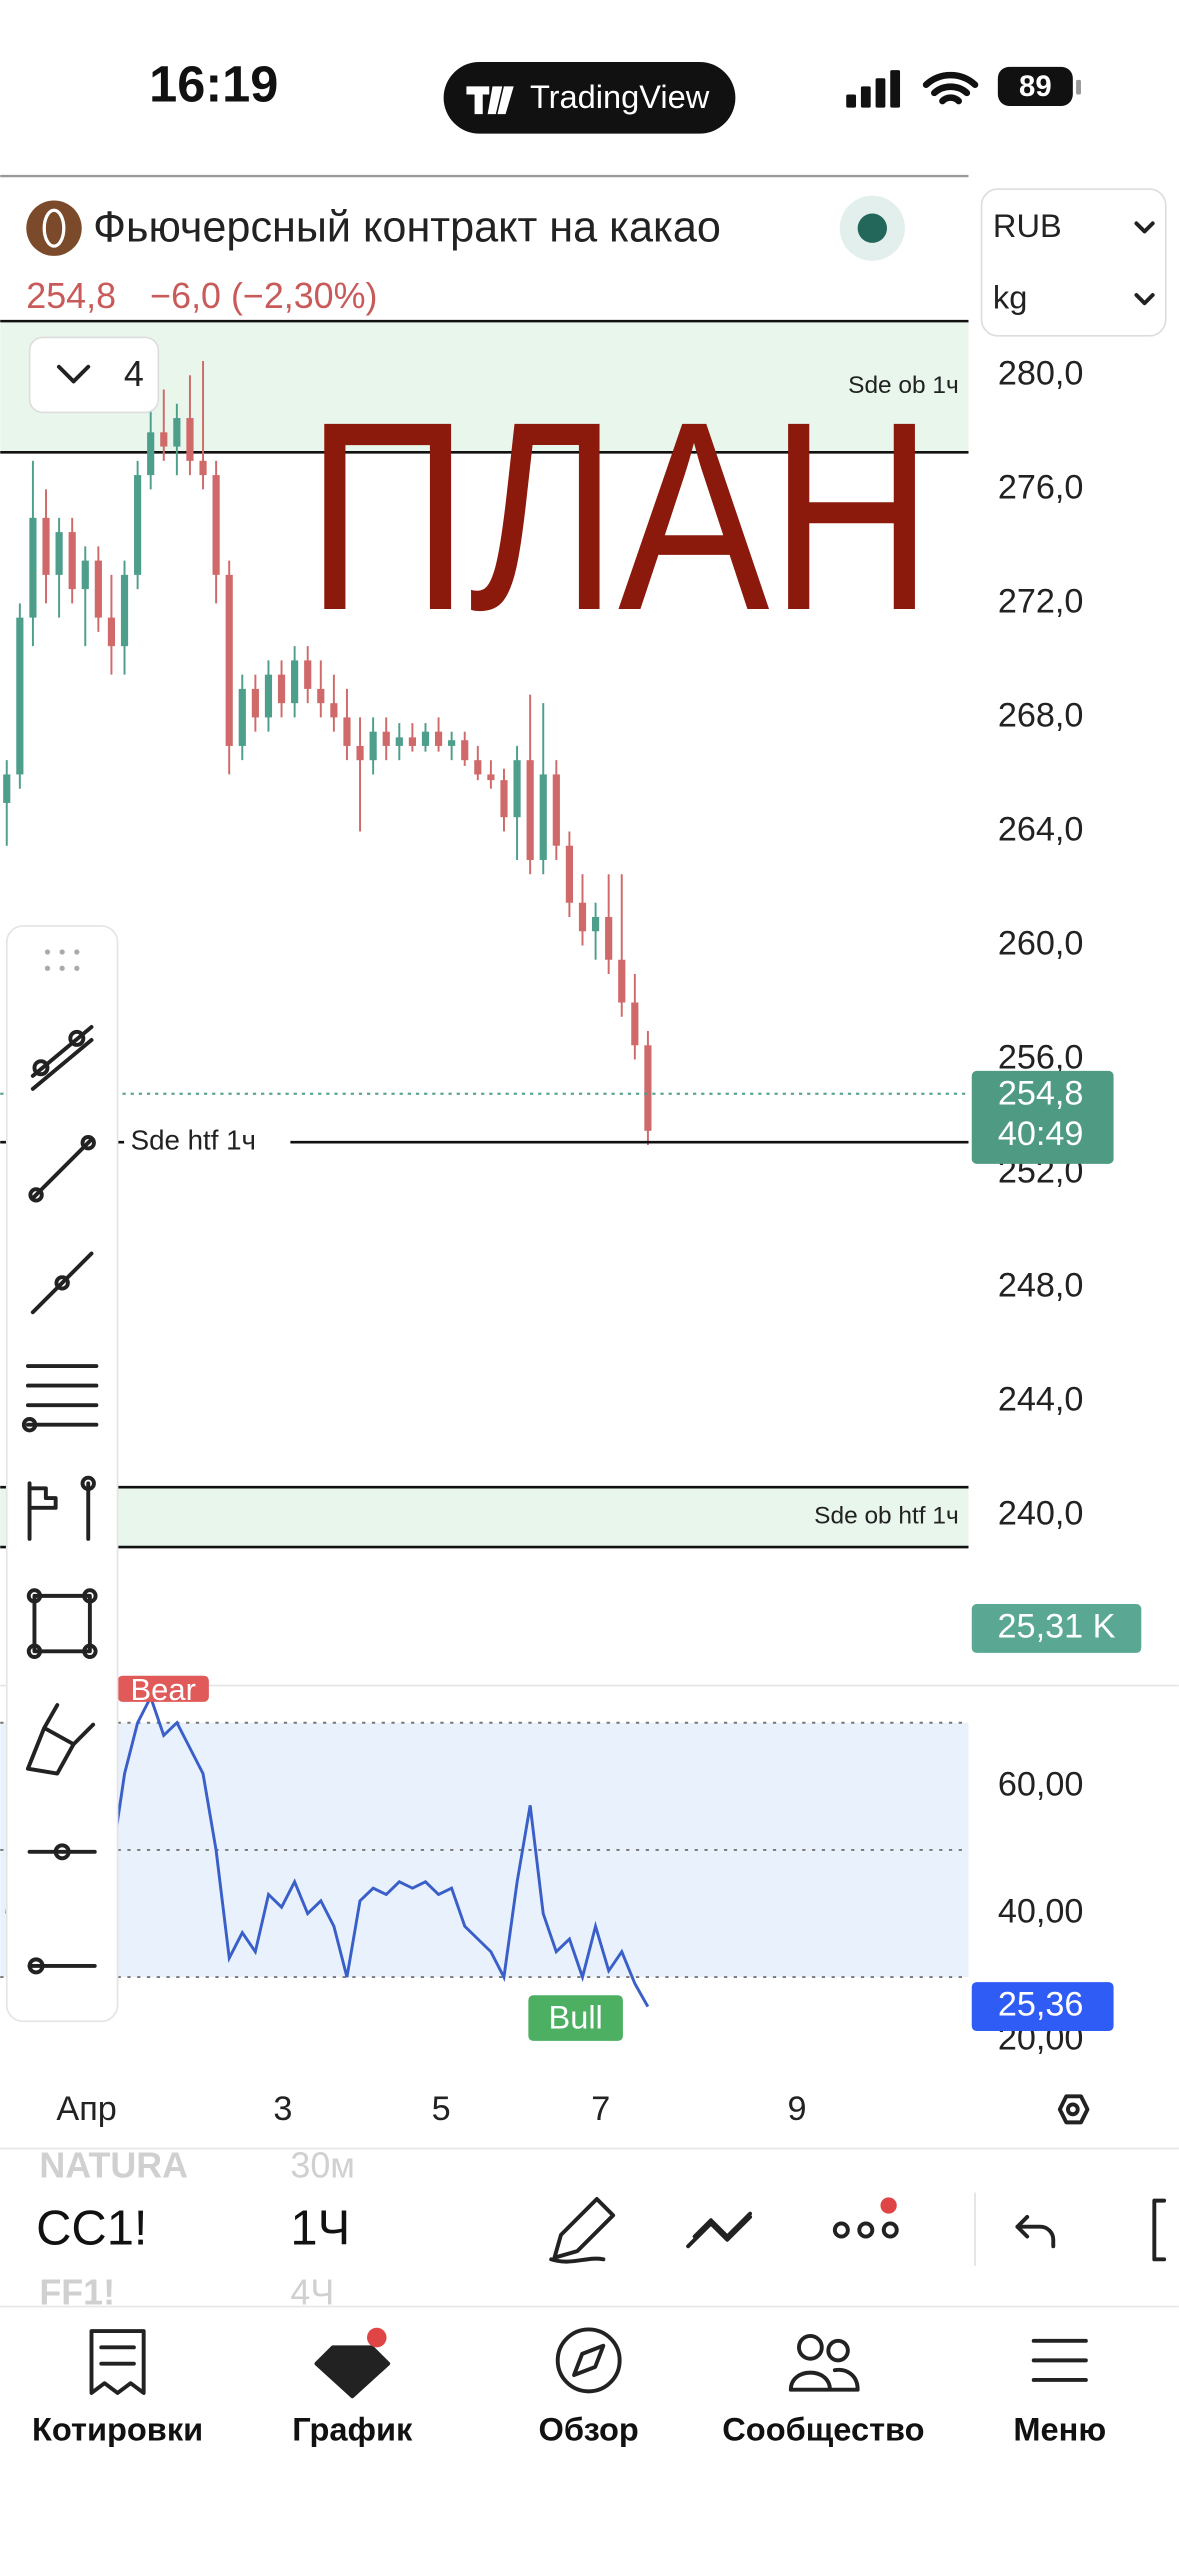  I want to click on last-price-tag, so click(1042, 1117).